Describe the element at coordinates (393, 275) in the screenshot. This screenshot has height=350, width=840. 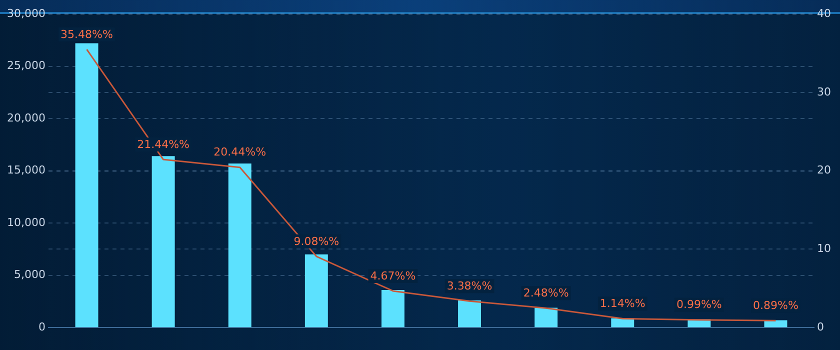
I see `data-label: 4.67%%` at that location.